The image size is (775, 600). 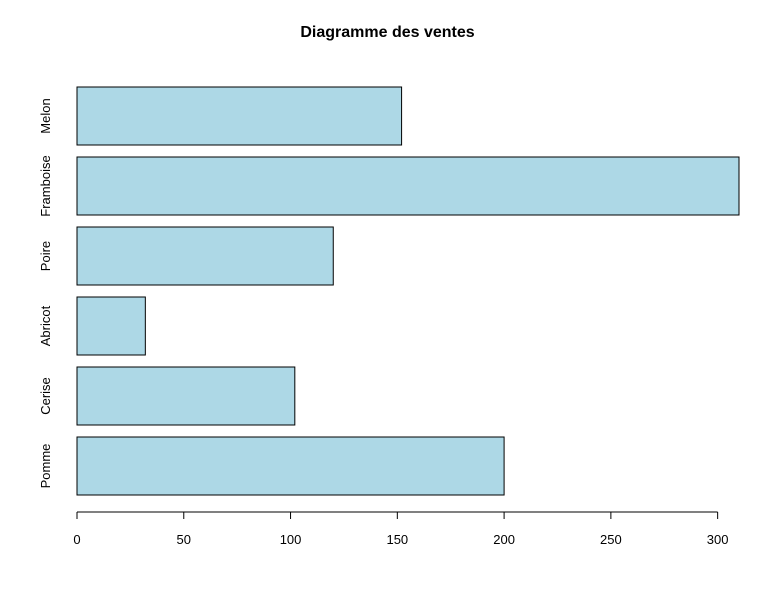 I want to click on x-tick-label: 50, so click(x=184, y=539).